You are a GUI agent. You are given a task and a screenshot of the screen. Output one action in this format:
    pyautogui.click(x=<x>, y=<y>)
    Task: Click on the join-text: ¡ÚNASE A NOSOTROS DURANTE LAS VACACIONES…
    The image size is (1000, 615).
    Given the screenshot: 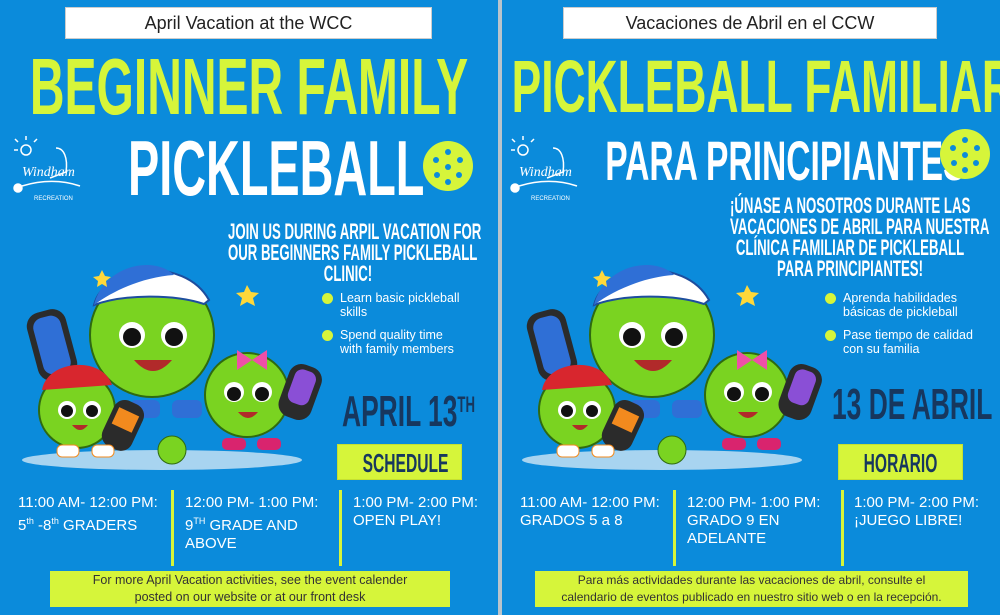 What is the action you would take?
    pyautogui.click(x=825, y=237)
    